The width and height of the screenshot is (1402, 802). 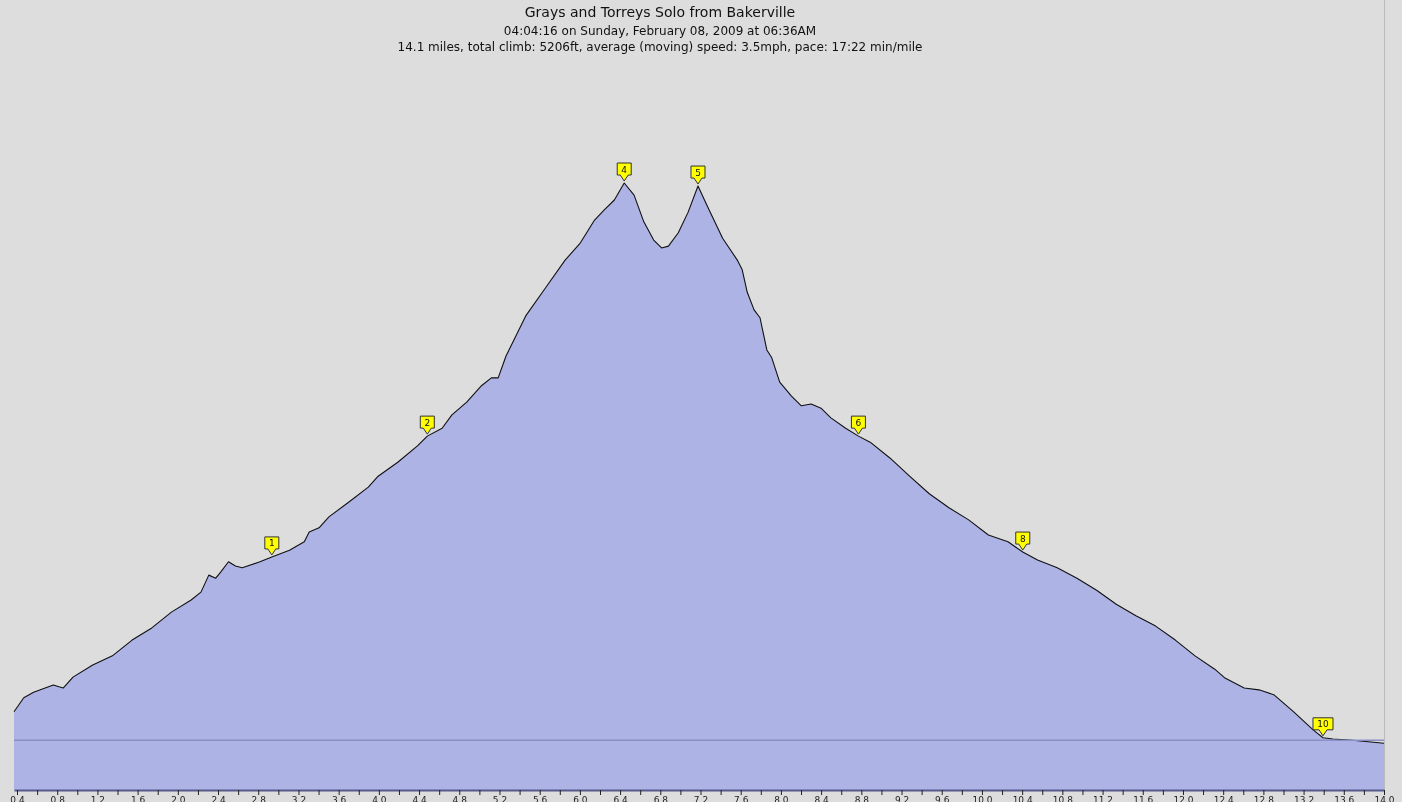 I want to click on x-tick-label: 5.6, so click(x=540, y=798).